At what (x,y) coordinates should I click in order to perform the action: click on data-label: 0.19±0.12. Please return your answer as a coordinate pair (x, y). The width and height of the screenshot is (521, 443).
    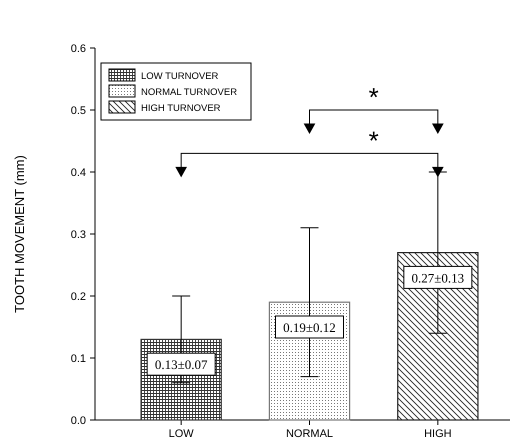
    Looking at the image, I should click on (309, 327).